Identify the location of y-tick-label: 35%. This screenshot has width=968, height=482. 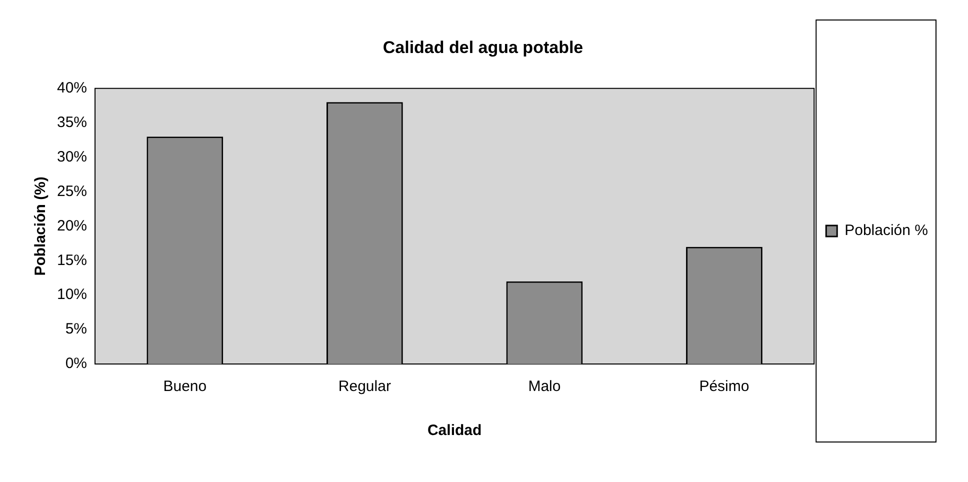
(72, 122).